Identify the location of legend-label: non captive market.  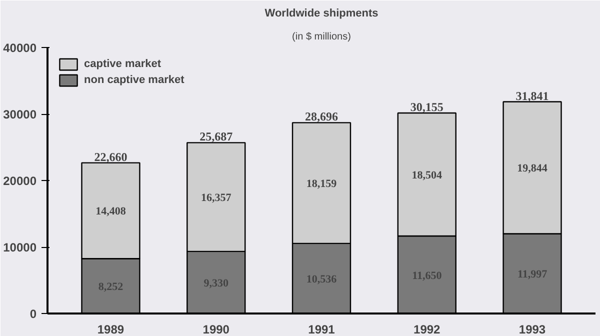
(134, 80).